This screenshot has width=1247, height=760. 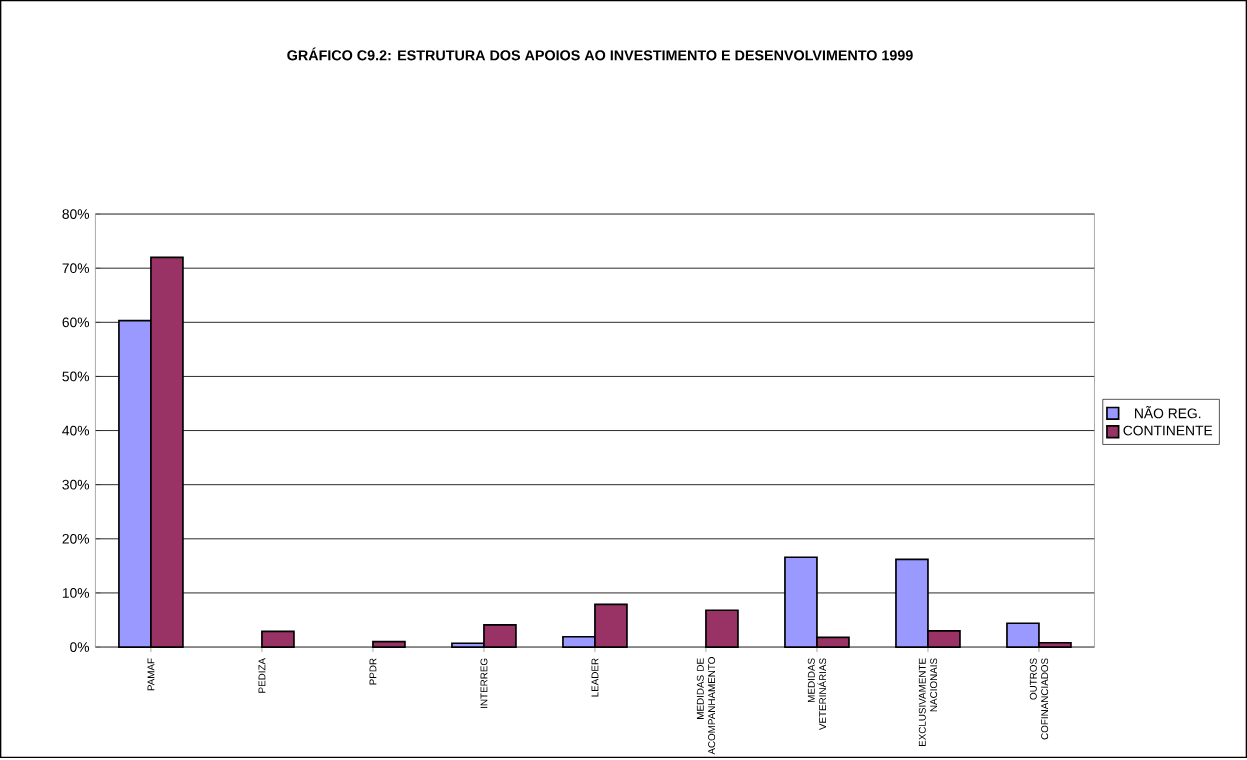 I want to click on chart-title: GRÁFICO C9.2: ESTRUTURA DOS APOIOS AO INVESTIMENTO E DESENVOLVIMENTO 1999, so click(x=600, y=54).